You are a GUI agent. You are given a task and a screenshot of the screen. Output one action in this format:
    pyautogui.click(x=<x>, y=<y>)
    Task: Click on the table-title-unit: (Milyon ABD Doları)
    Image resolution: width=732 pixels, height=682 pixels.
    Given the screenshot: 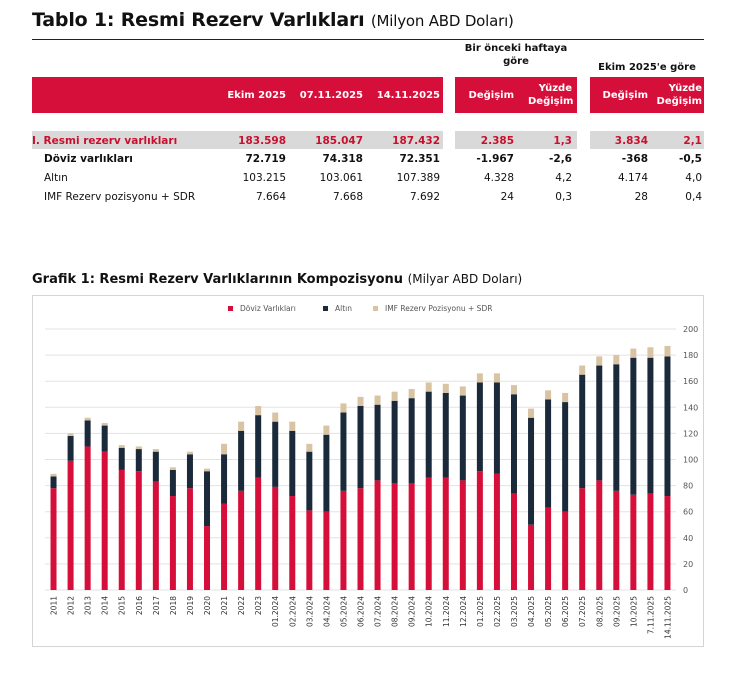 What is the action you would take?
    pyautogui.click(x=442, y=21)
    